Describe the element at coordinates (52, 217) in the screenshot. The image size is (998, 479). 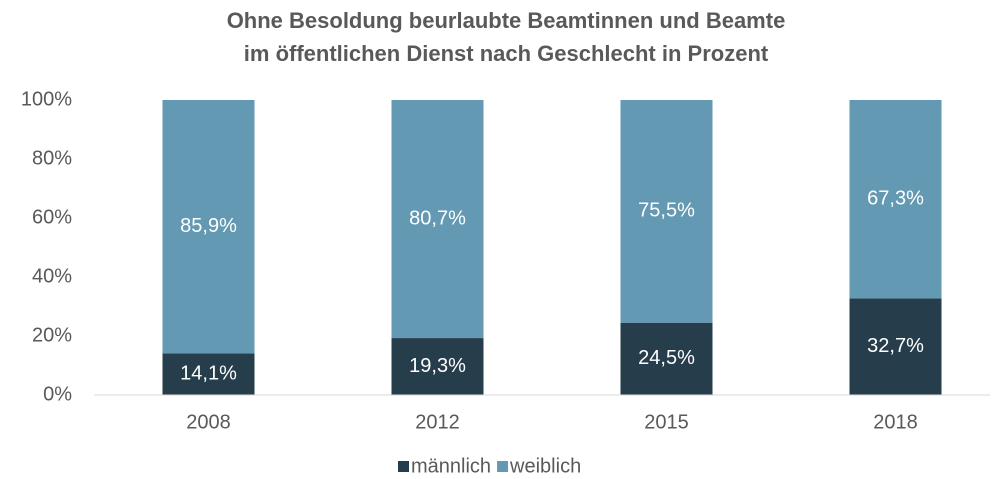
I see `y-tick-label: 60%` at that location.